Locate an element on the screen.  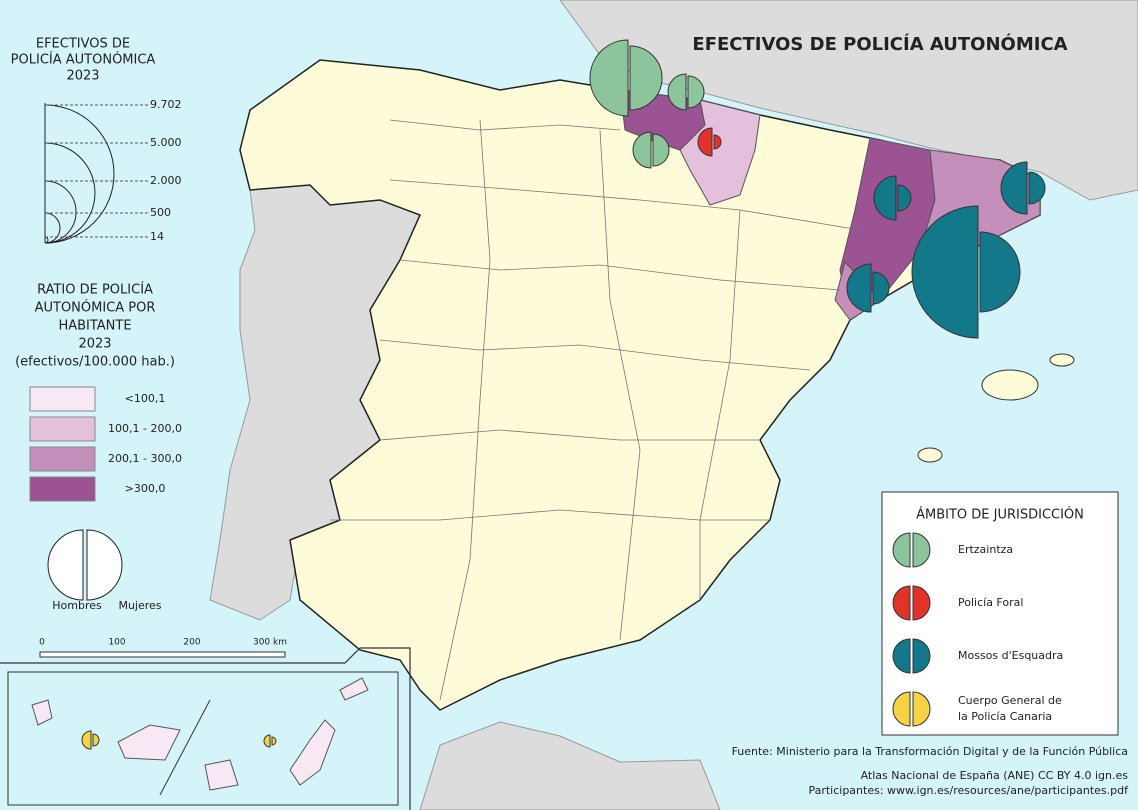
legend-label: Ertzaintza is located at coordinates (985, 549).